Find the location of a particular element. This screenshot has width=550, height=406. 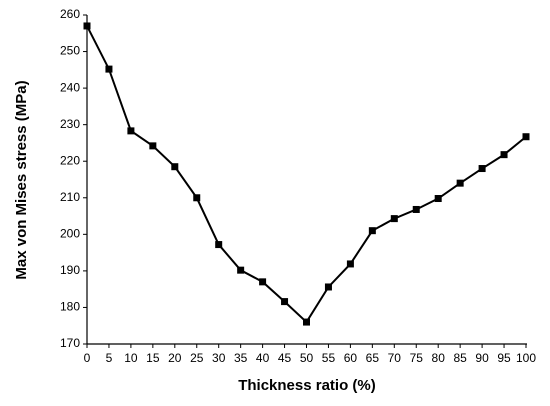

y-tick-label: 170 is located at coordinates (70, 343).